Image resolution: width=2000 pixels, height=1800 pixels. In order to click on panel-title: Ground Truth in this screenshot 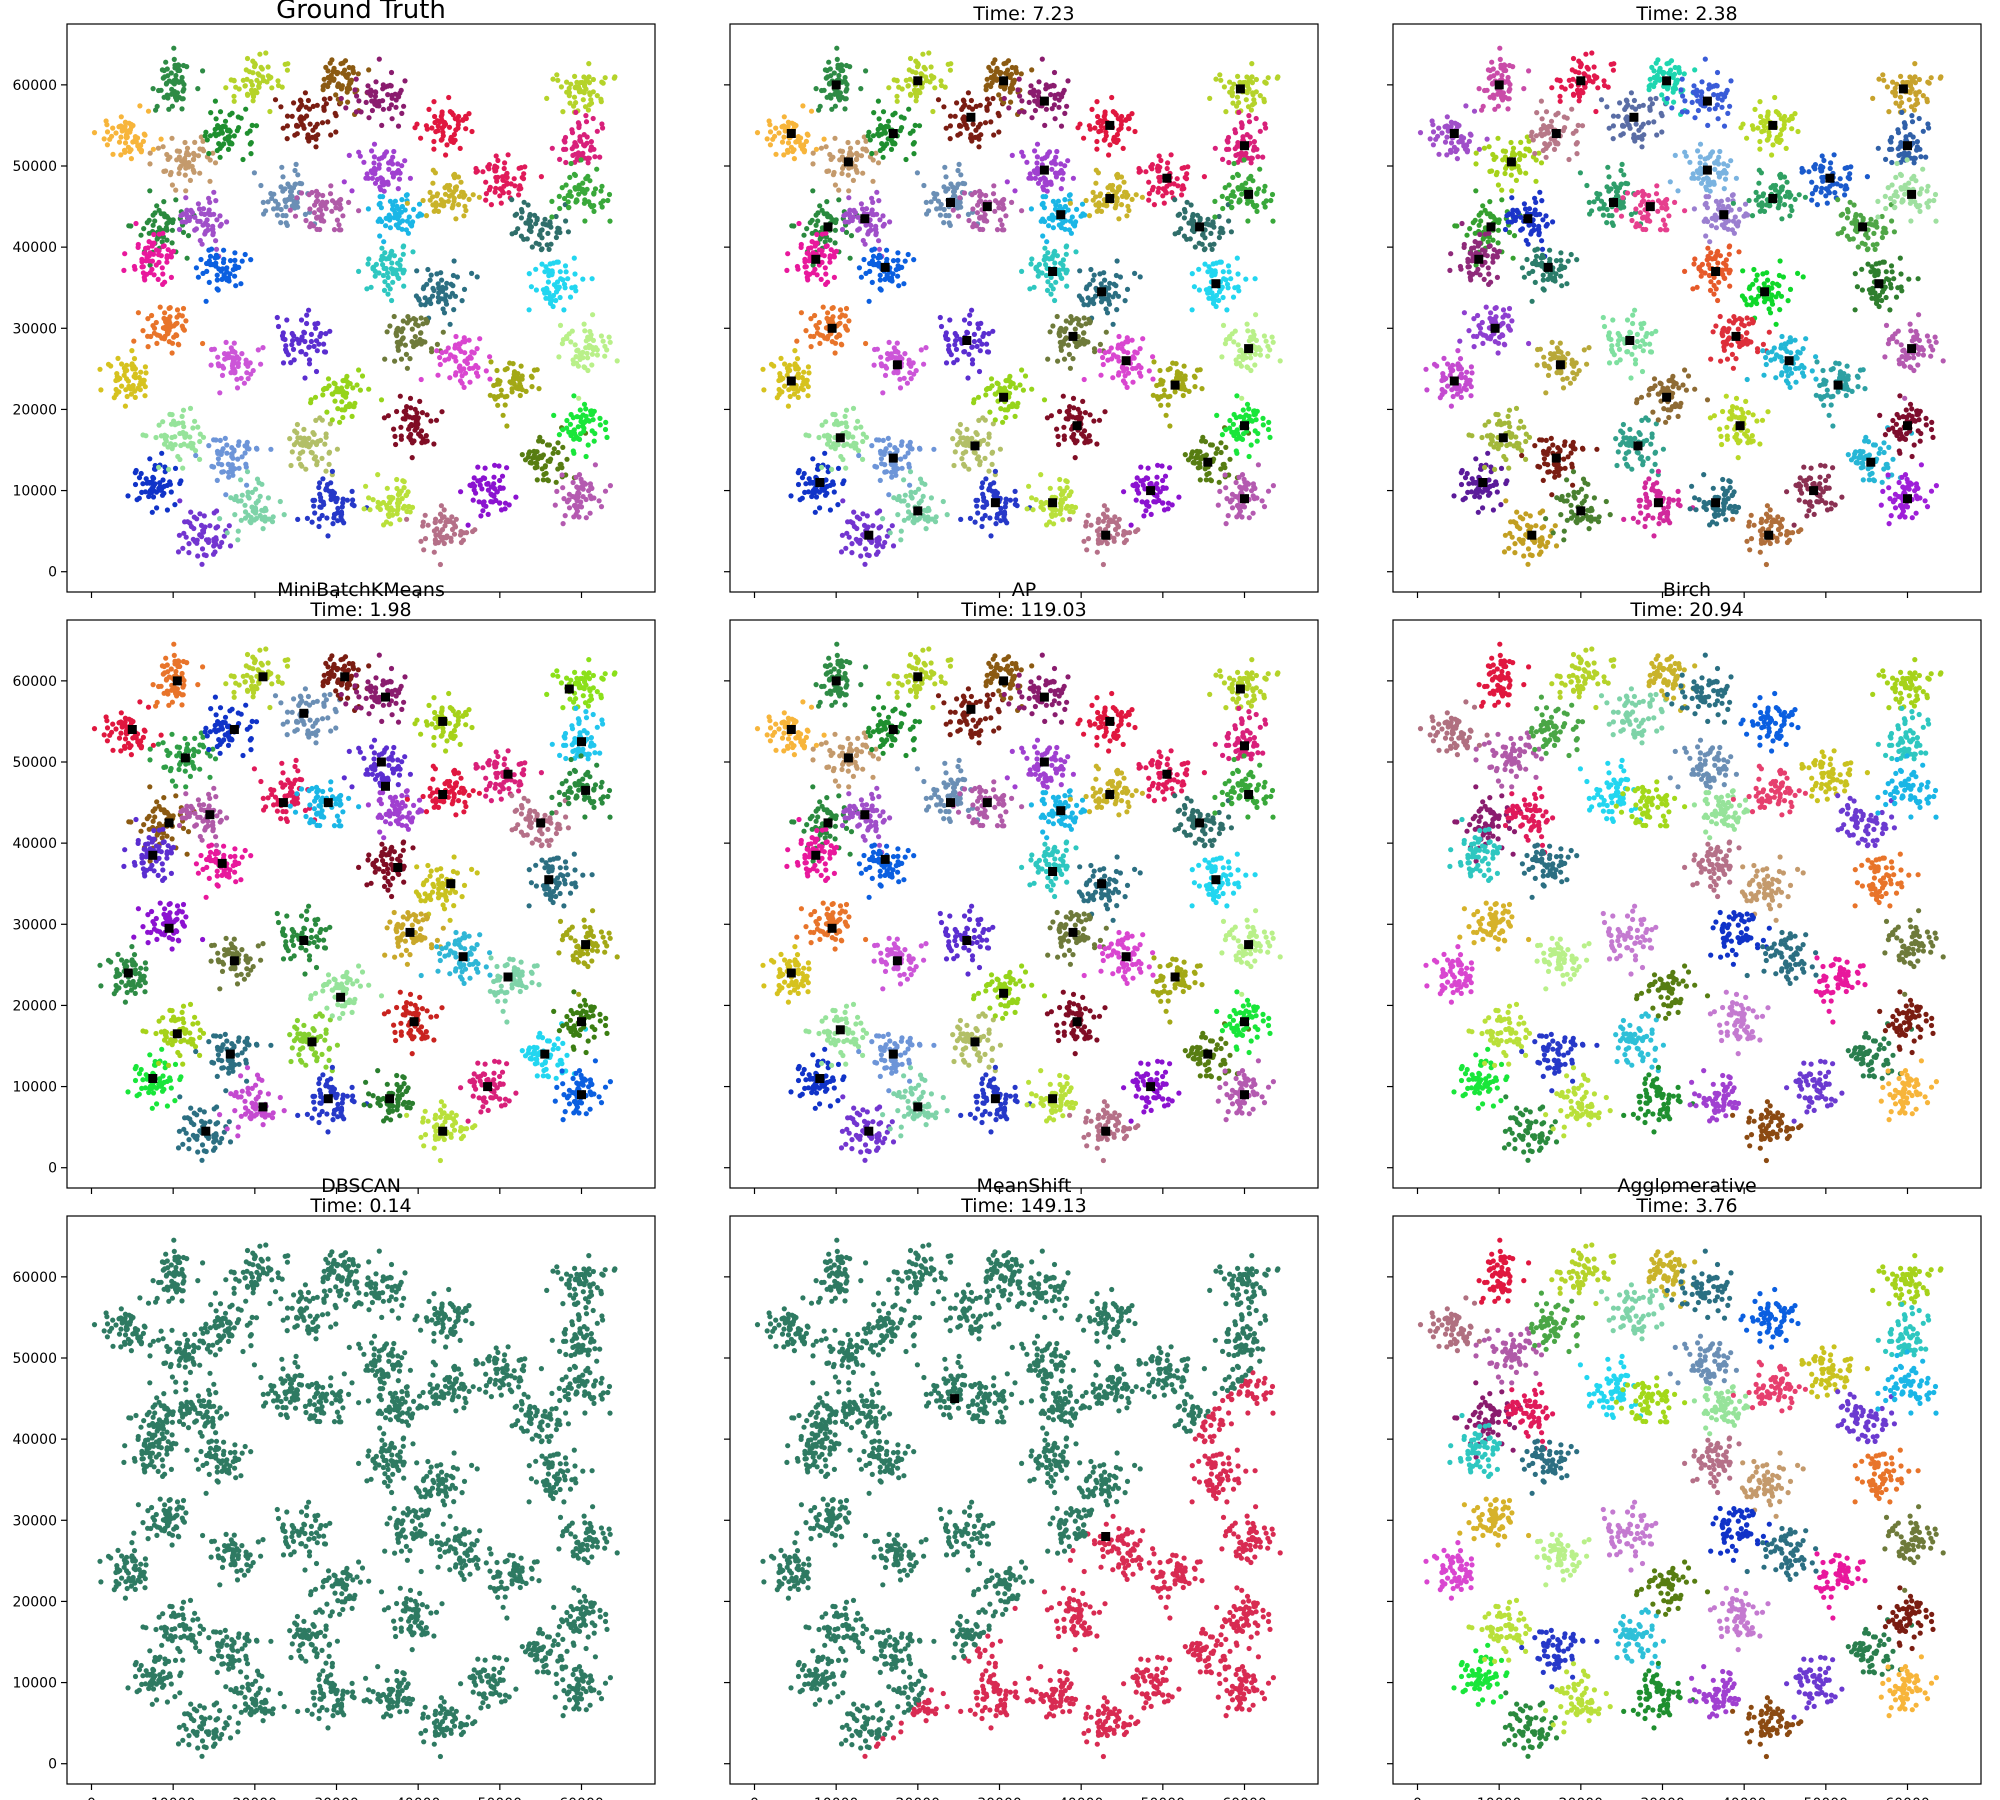, I will do `click(361, 12)`.